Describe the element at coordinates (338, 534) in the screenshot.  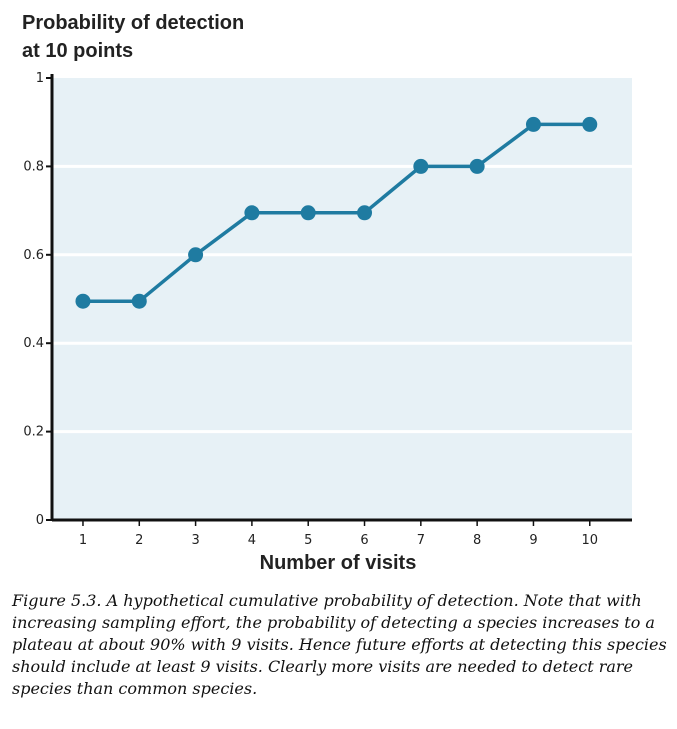
I see `x-axis-ticks: 1 2 3 4 5 6 7 8 9 10` at that location.